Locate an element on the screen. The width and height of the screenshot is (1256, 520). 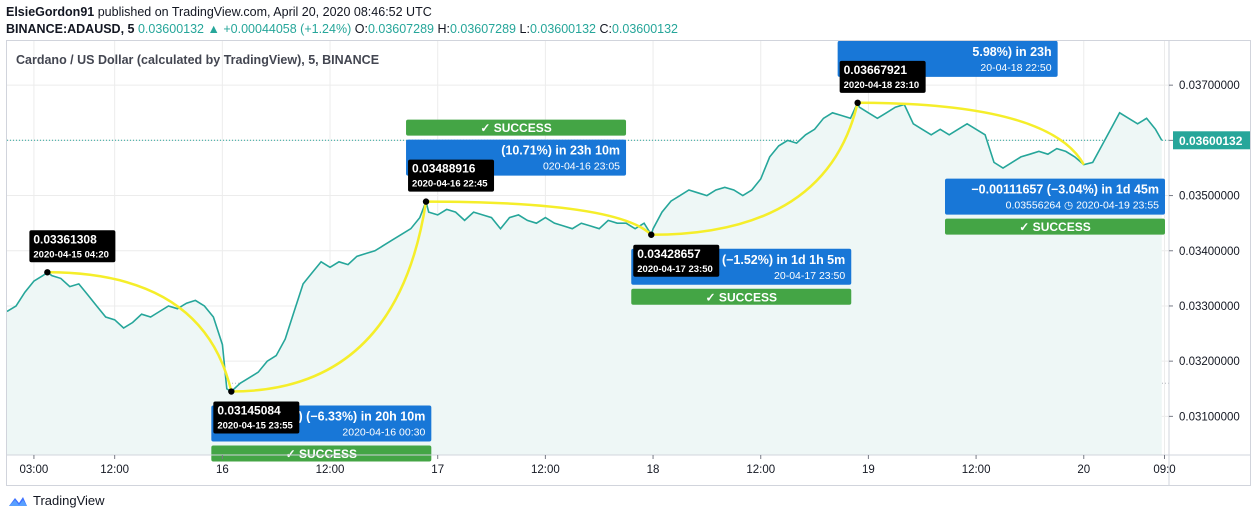
prediction-time-text: 0.03556264 ◷ 2020-04-19 23:55 is located at coordinates (1083, 206).